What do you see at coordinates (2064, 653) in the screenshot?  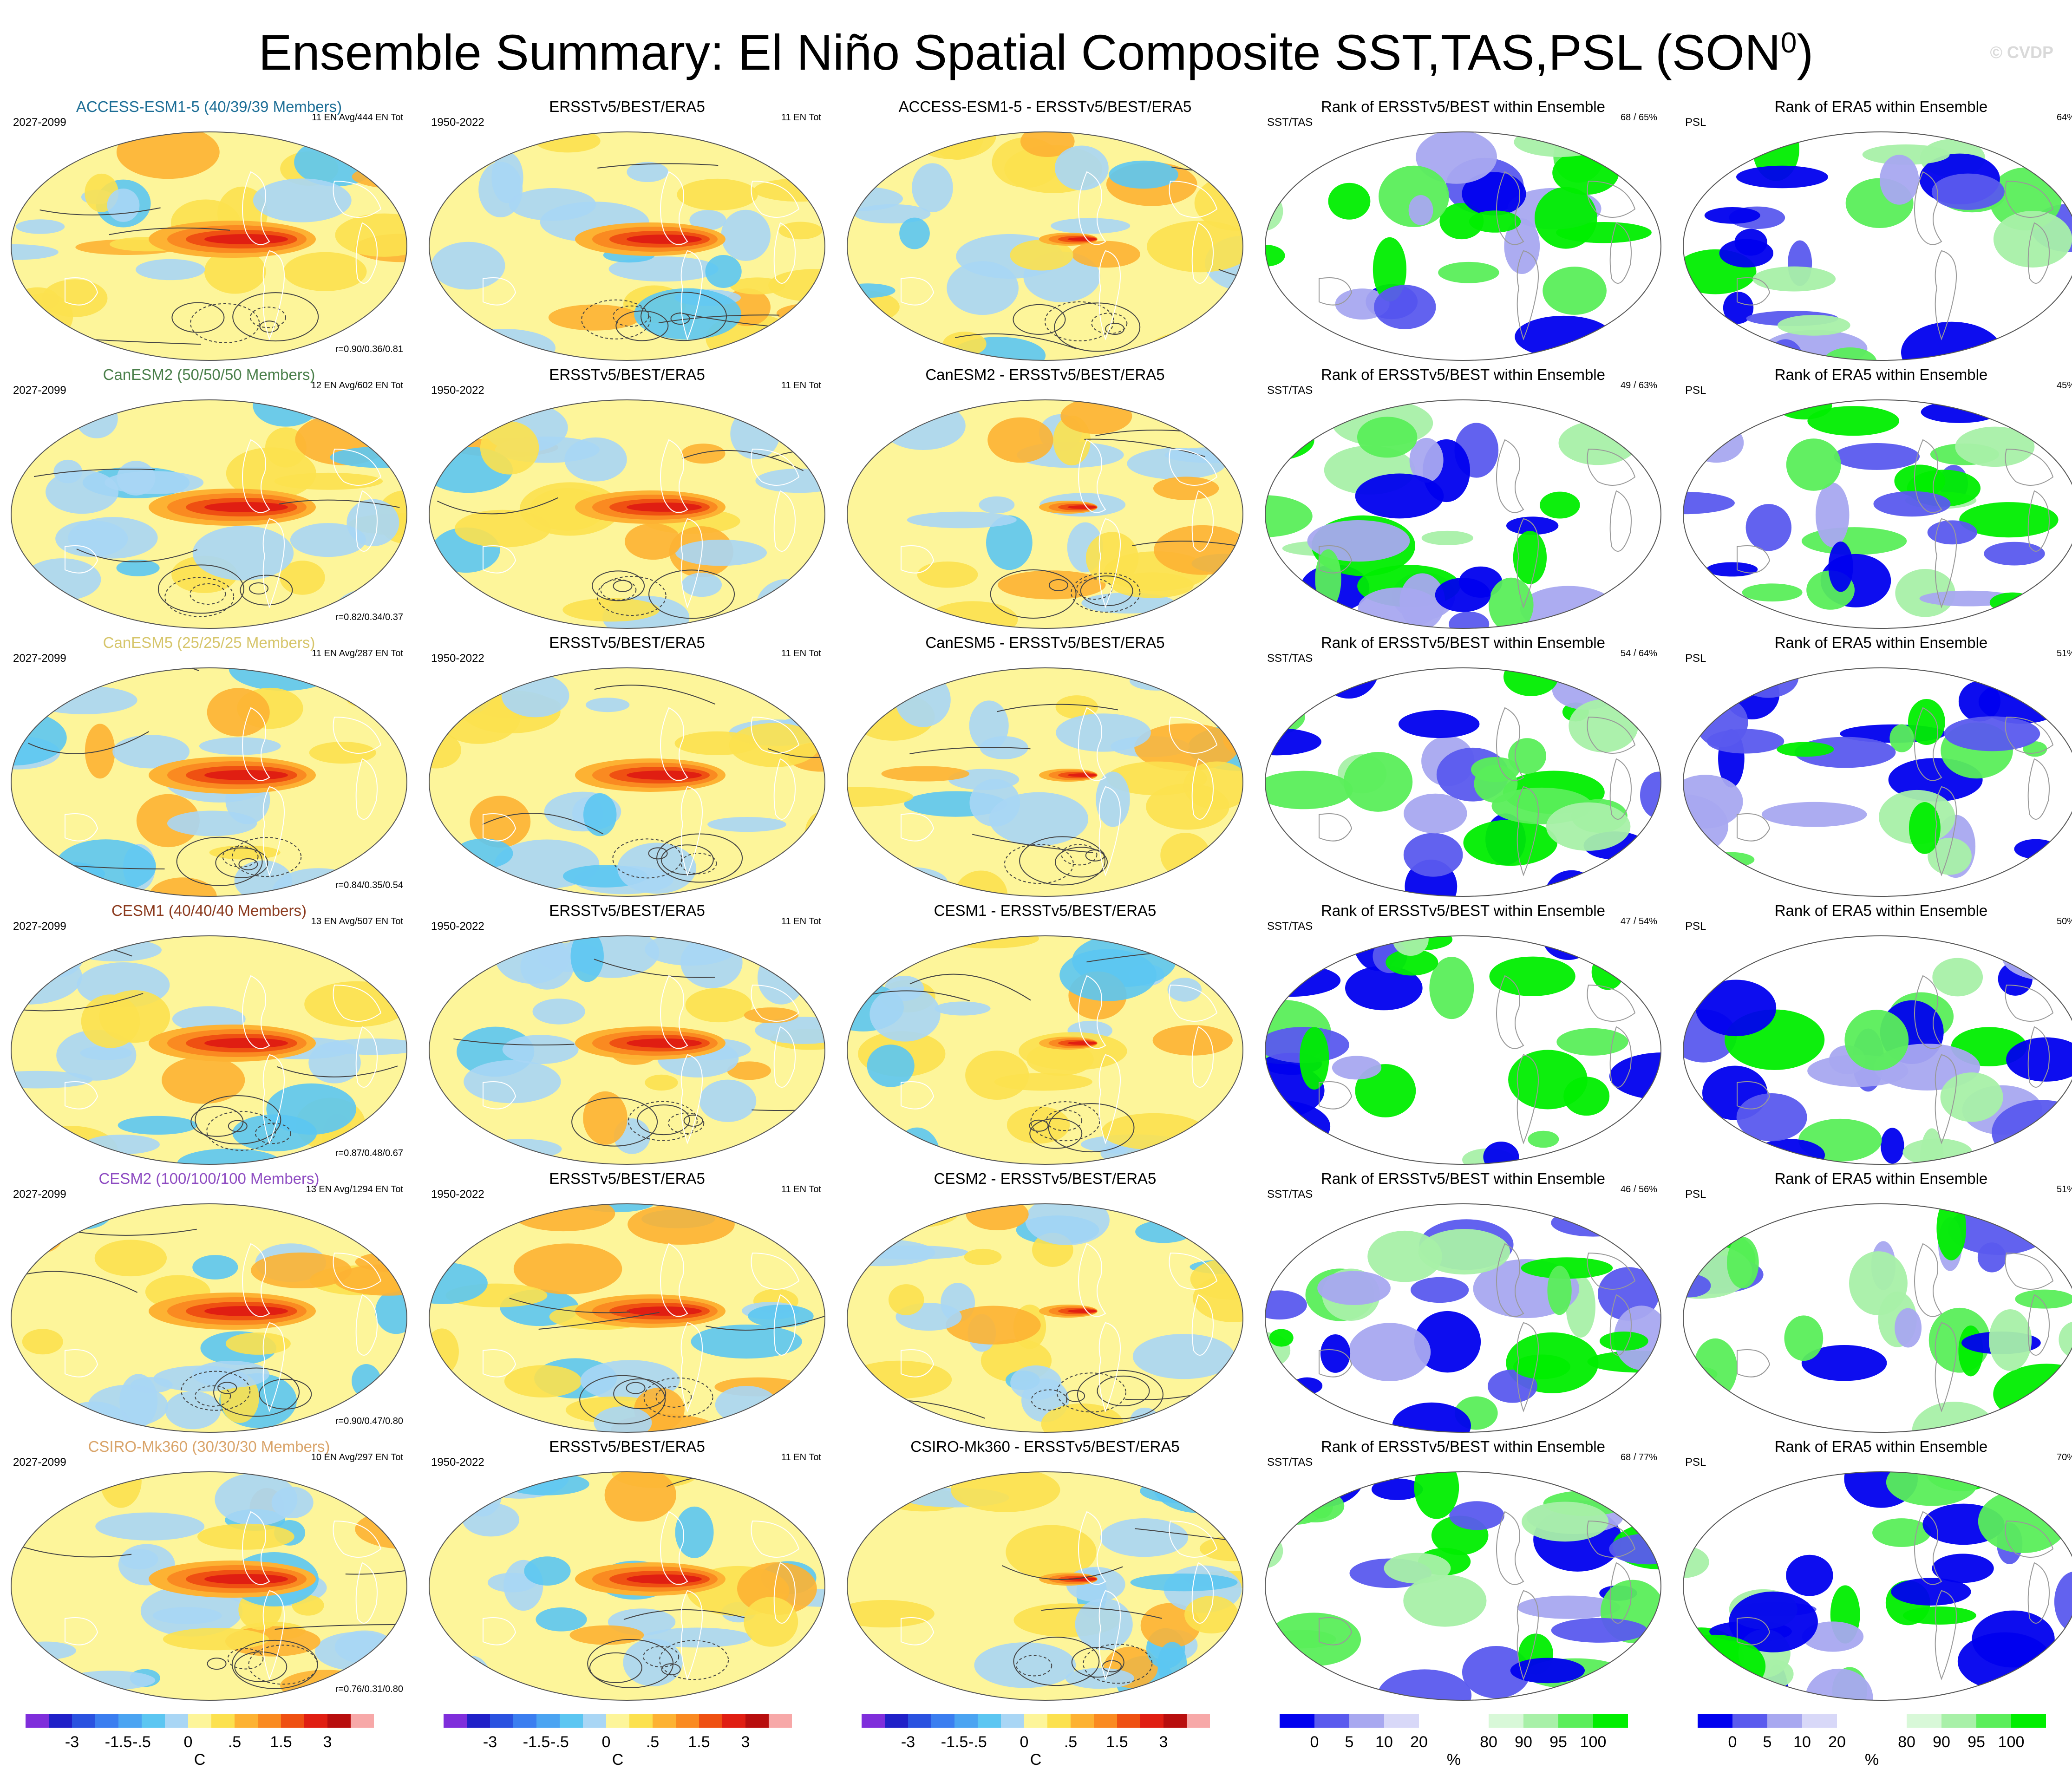 I see `rank-percent: 51%` at bounding box center [2064, 653].